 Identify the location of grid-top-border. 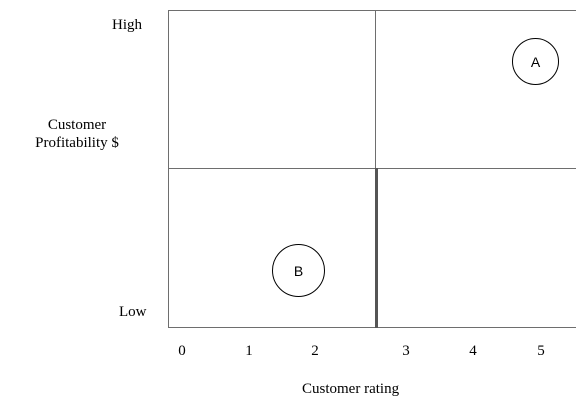
(372, 10).